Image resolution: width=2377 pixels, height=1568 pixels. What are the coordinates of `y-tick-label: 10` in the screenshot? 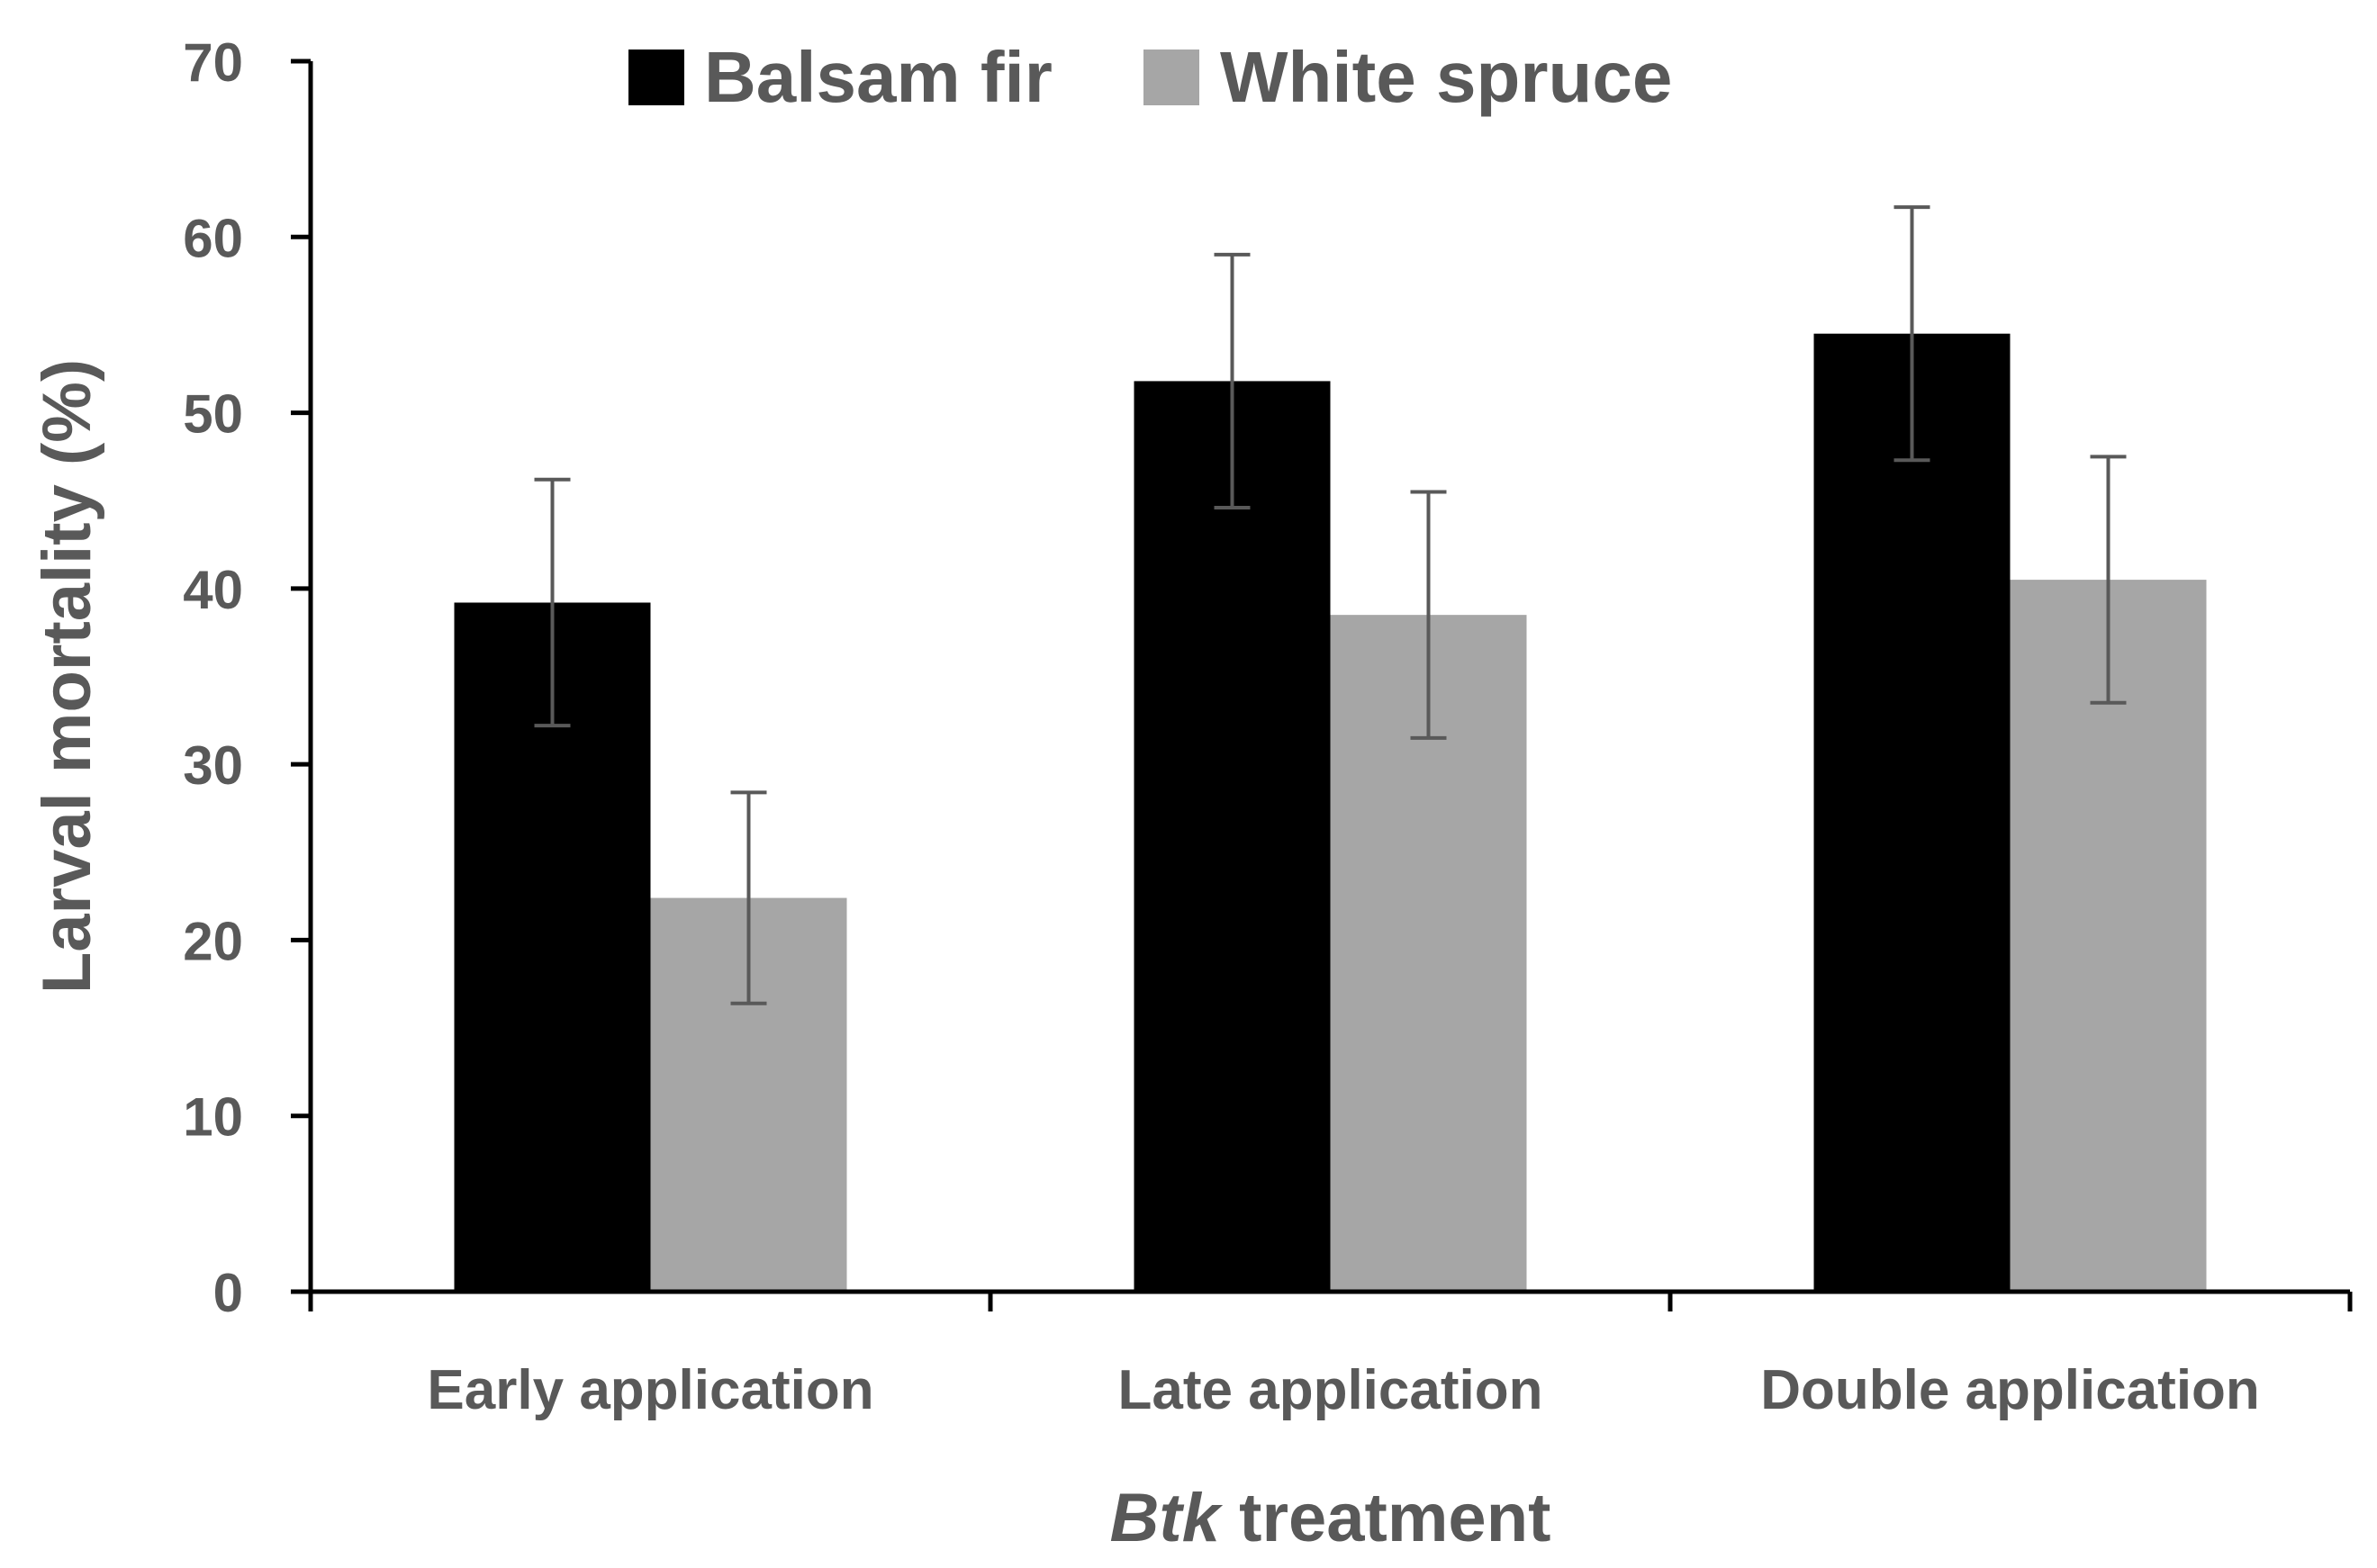 It's located at (213, 1118).